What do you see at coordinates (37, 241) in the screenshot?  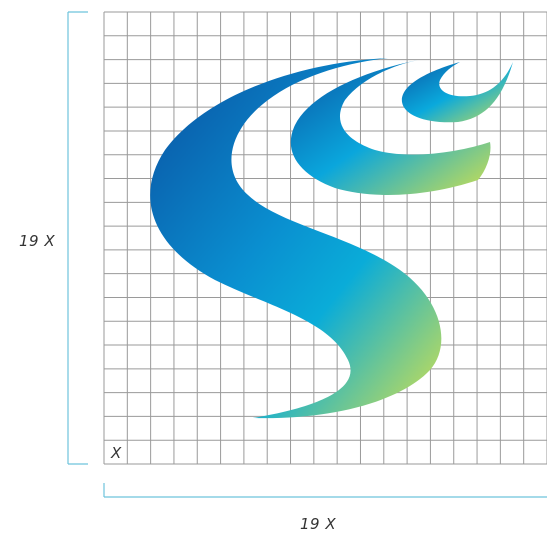 I see `vertical-dimension-label: 19 X` at bounding box center [37, 241].